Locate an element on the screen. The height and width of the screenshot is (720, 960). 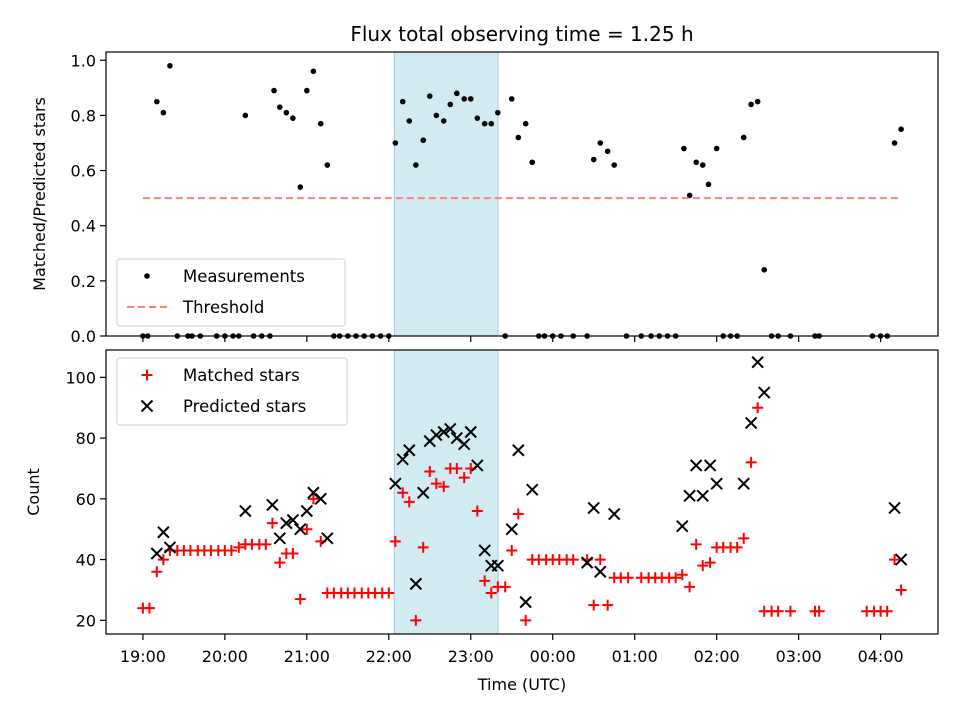
x-tick-label: 23:00 is located at coordinates (471, 656).